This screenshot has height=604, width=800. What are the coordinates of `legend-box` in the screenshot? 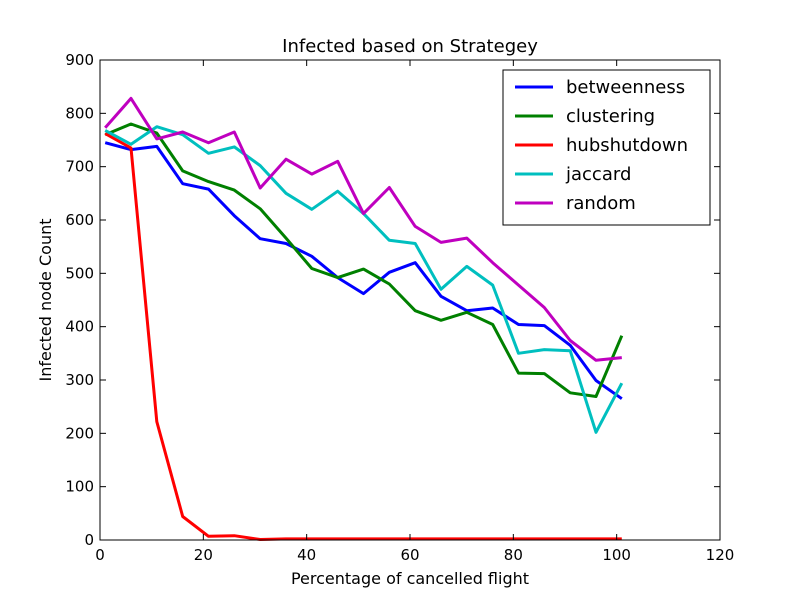 It's located at (606, 147).